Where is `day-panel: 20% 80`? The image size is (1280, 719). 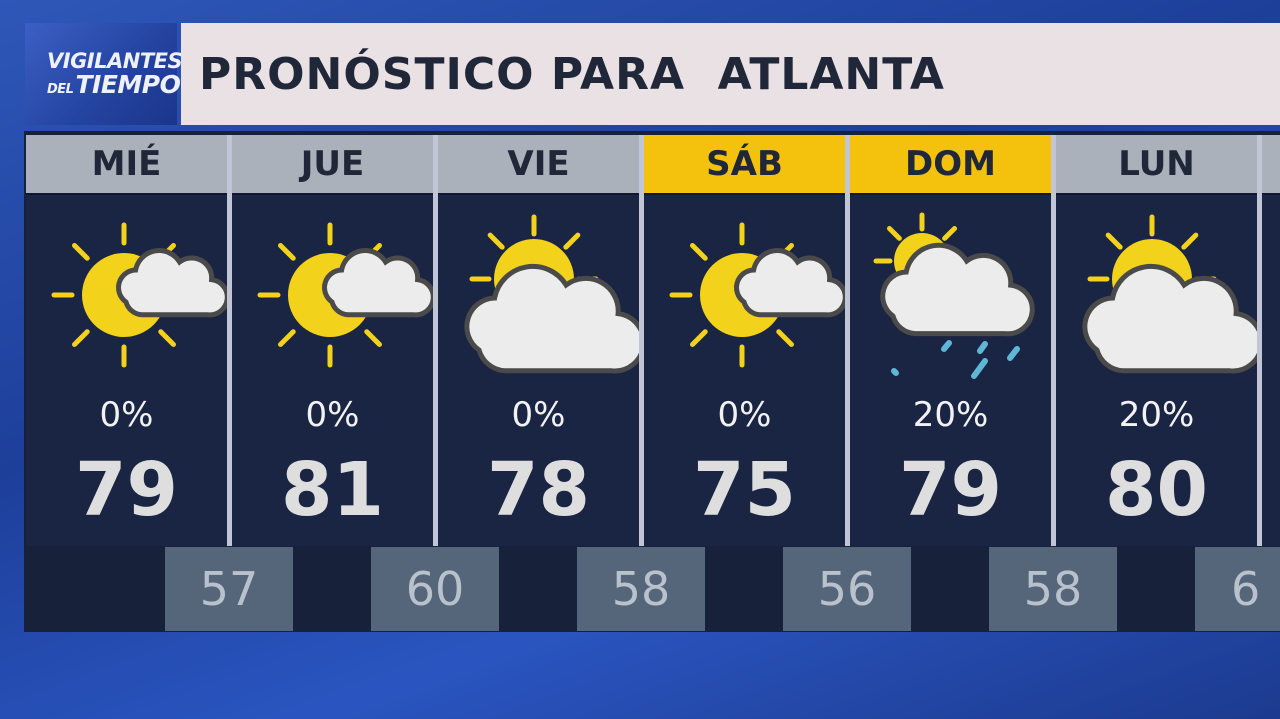
day-panel: 20% 80 is located at coordinates (1160, 369).